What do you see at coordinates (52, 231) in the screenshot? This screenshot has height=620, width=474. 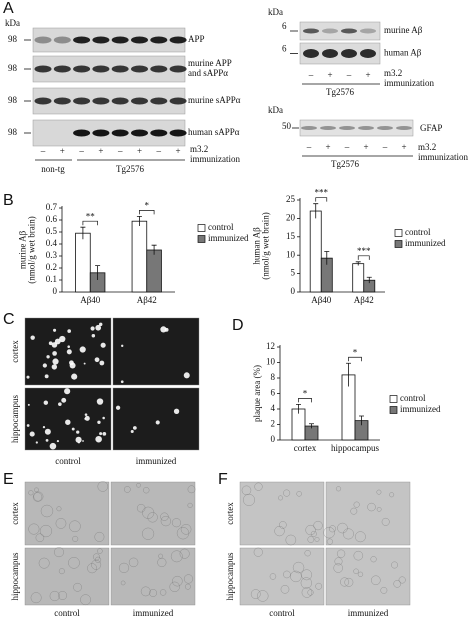 I see `y-tick-label: 0.5` at bounding box center [52, 231].